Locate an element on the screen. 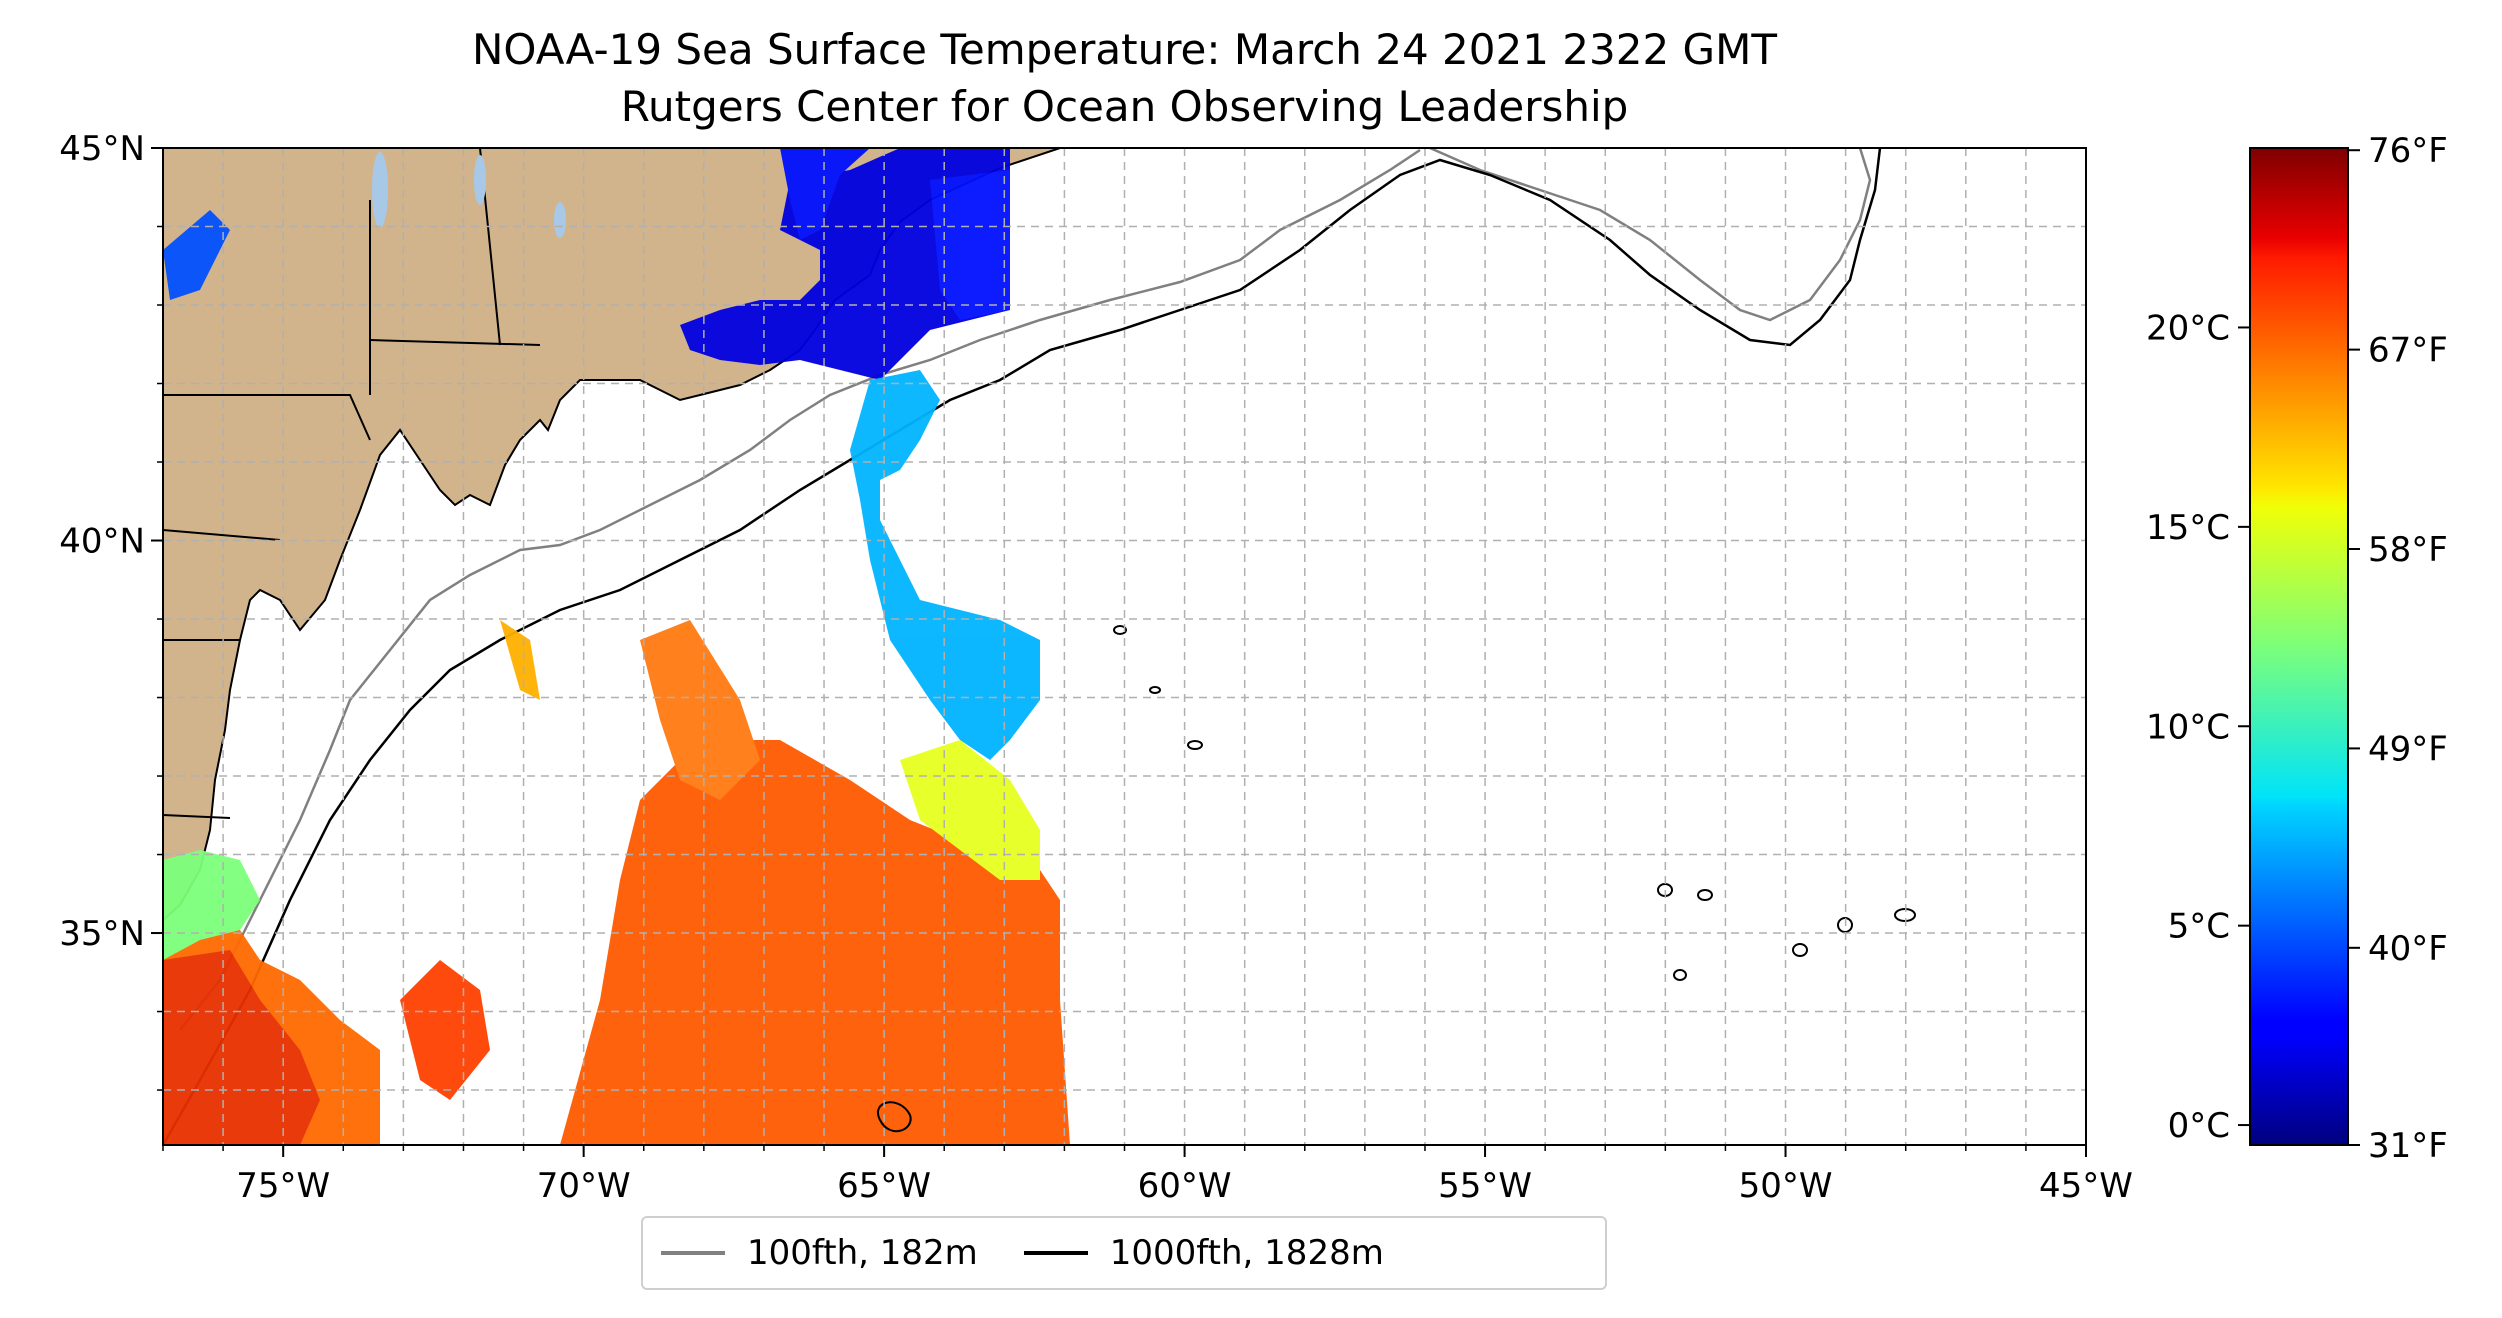  sst-cape-hatteras-cool is located at coordinates (211, 905).